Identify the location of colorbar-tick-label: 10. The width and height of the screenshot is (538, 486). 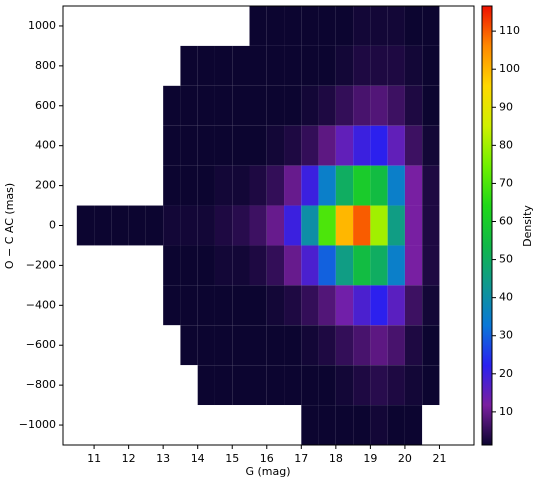
(506, 411).